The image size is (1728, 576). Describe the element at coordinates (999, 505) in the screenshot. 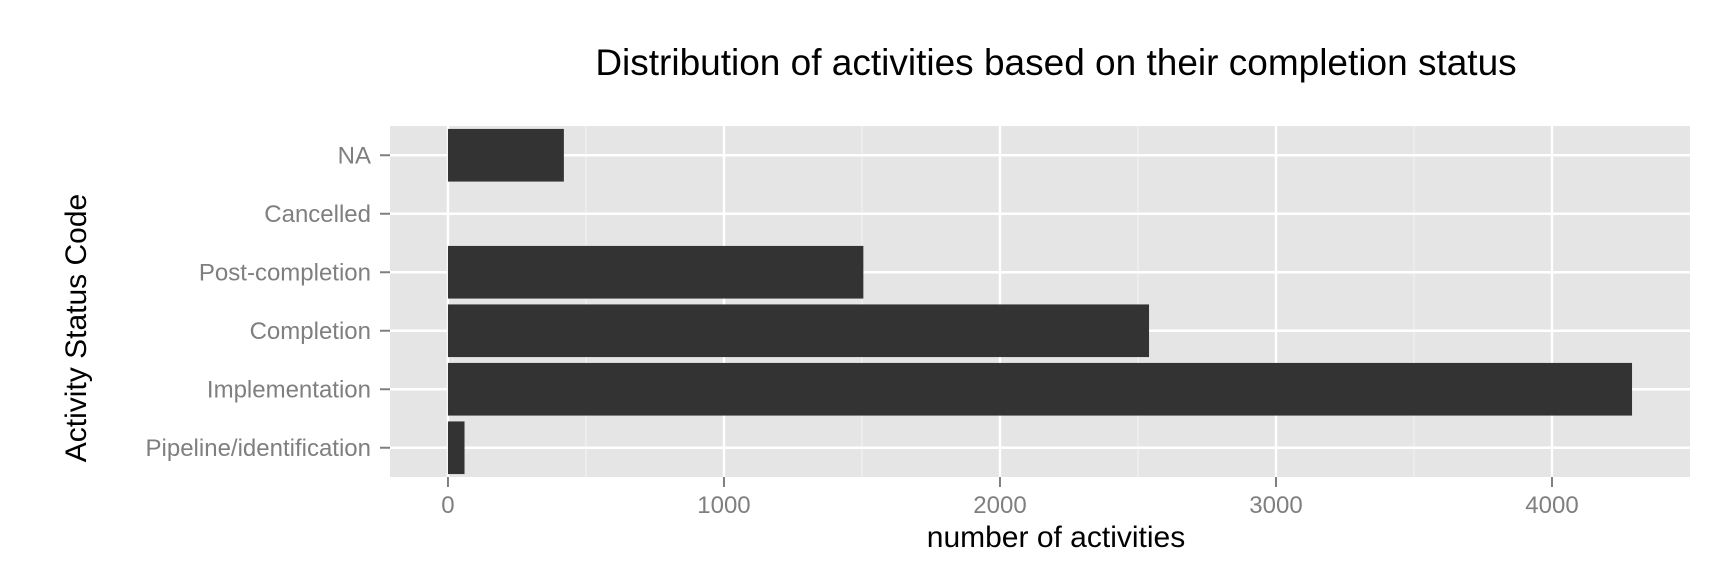

I see `x-tick-label: 2000` at that location.